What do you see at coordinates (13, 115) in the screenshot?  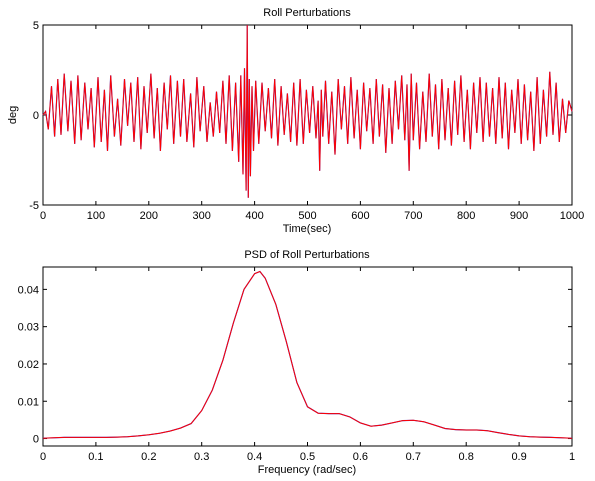 I see `y-axis-label: deg` at bounding box center [13, 115].